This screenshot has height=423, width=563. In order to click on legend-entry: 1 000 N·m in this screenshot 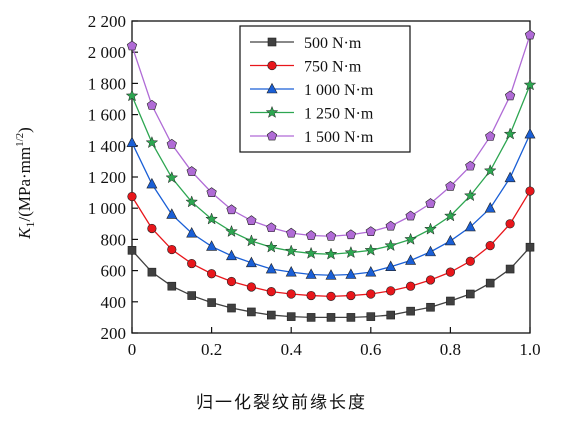, I will do `click(312, 90)`.